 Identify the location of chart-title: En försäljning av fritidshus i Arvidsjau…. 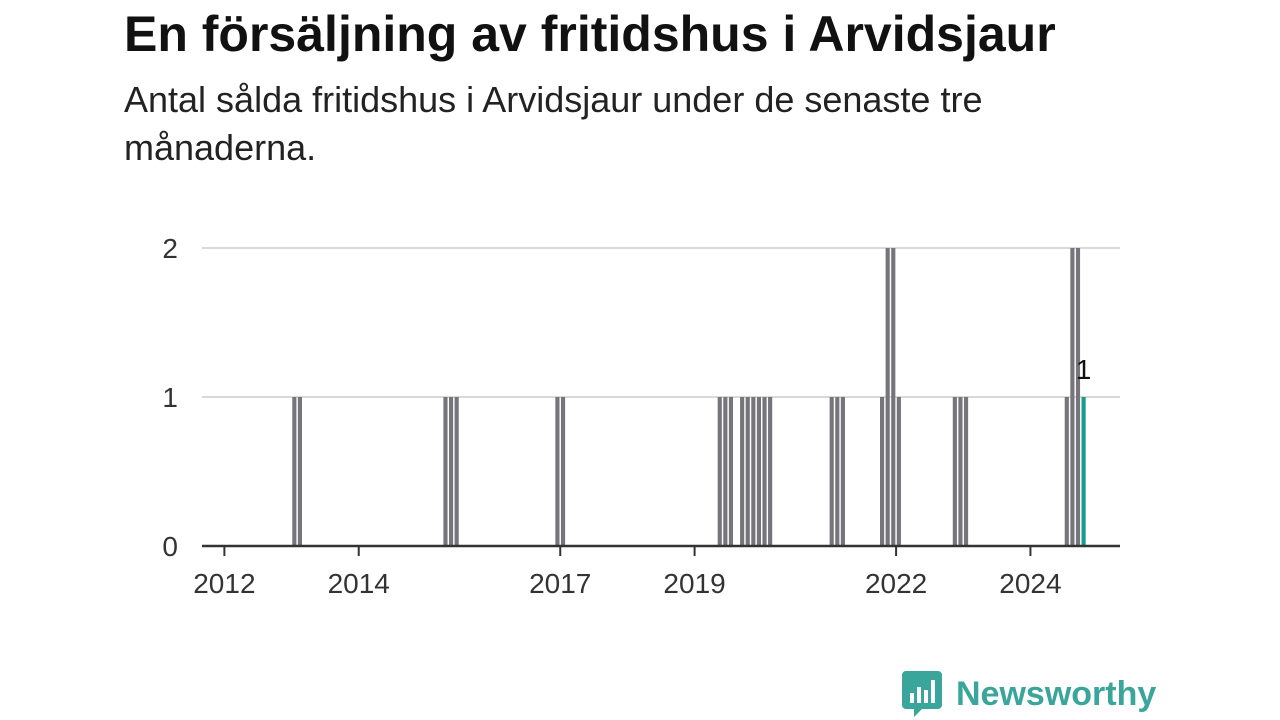
(590, 34).